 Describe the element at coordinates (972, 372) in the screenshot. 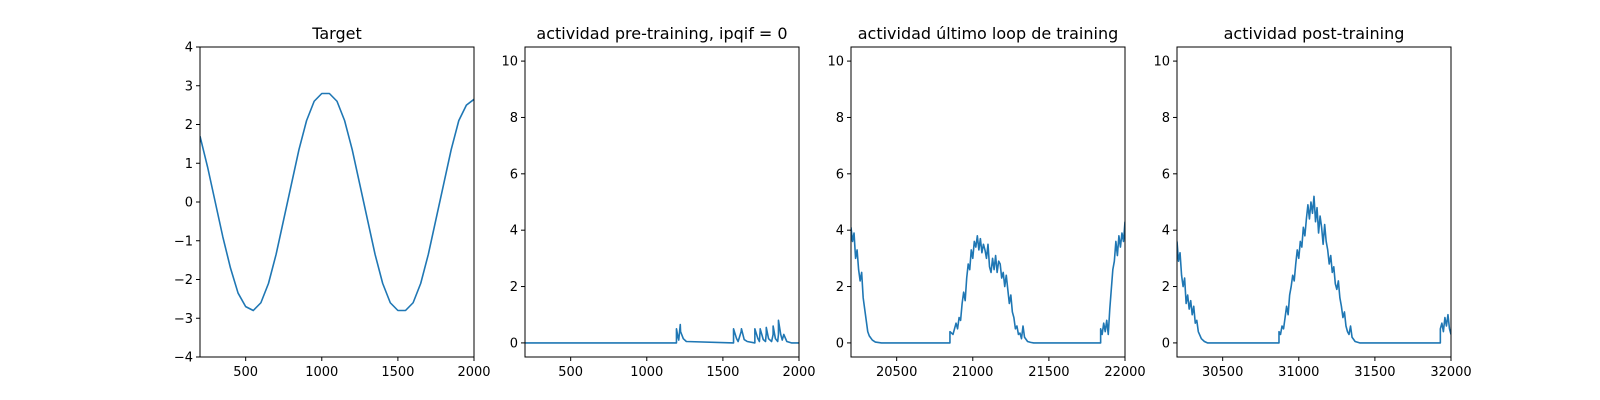

I see `x-tick-label: 21000` at that location.